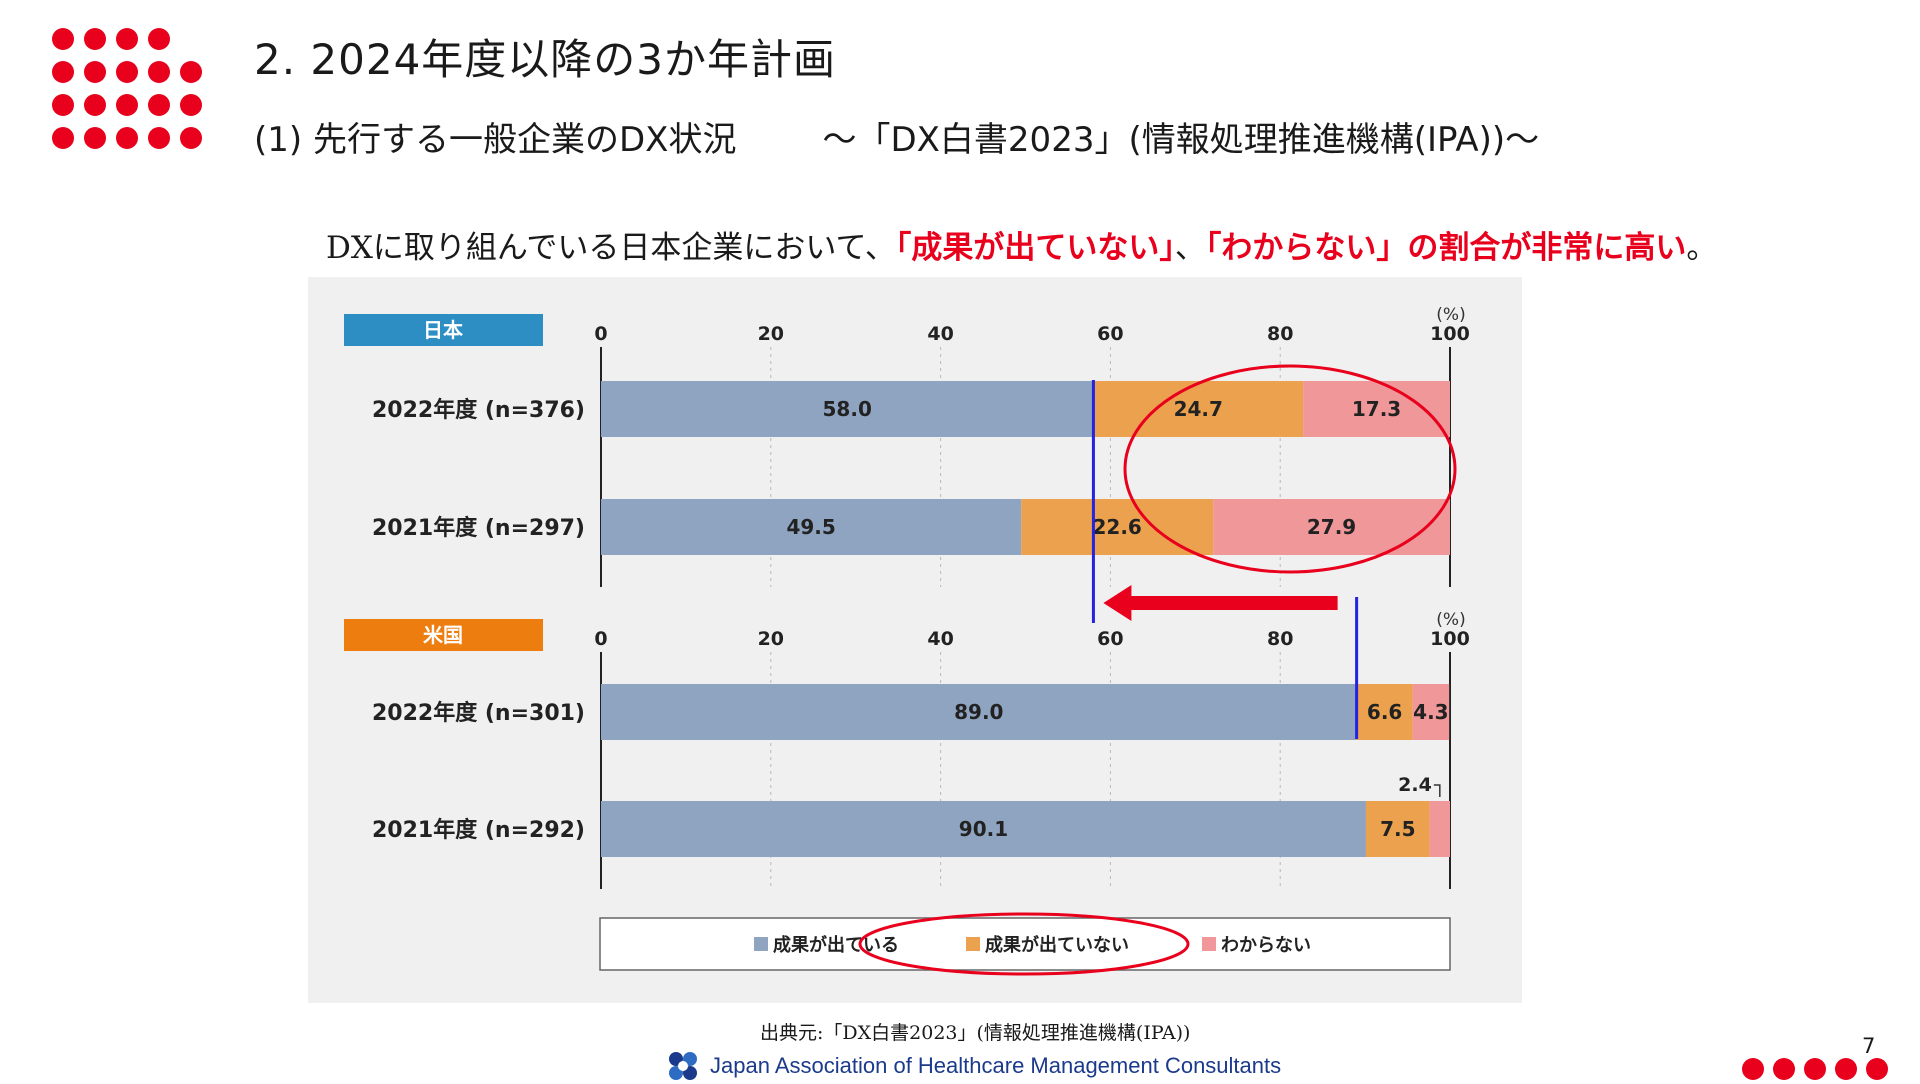 This screenshot has width=1920, height=1084. I want to click on panel-label: 日本, so click(443, 330).